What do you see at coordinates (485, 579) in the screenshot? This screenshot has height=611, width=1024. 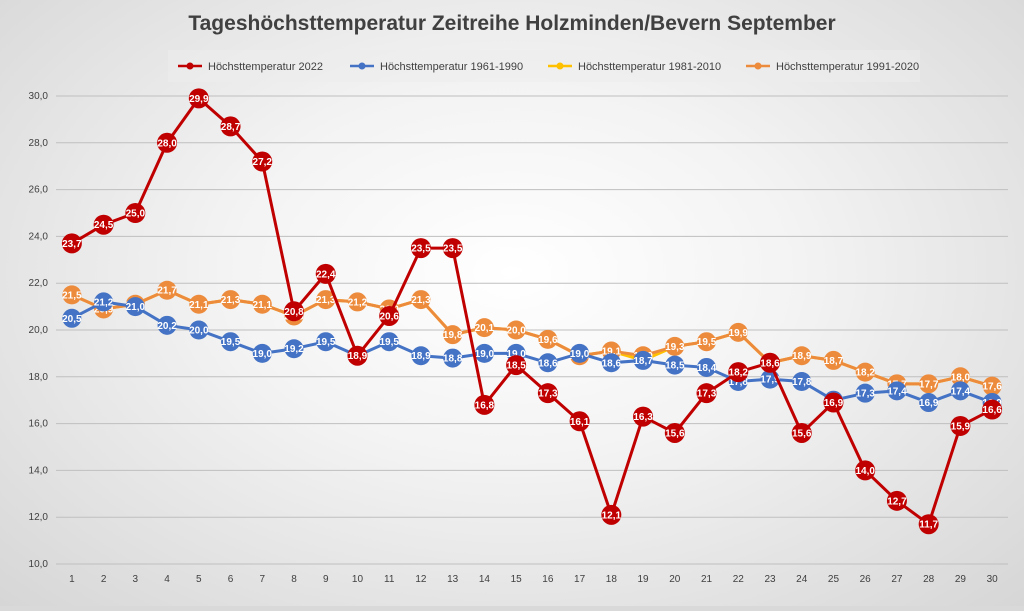 I see `x-tick-label: 14` at bounding box center [485, 579].